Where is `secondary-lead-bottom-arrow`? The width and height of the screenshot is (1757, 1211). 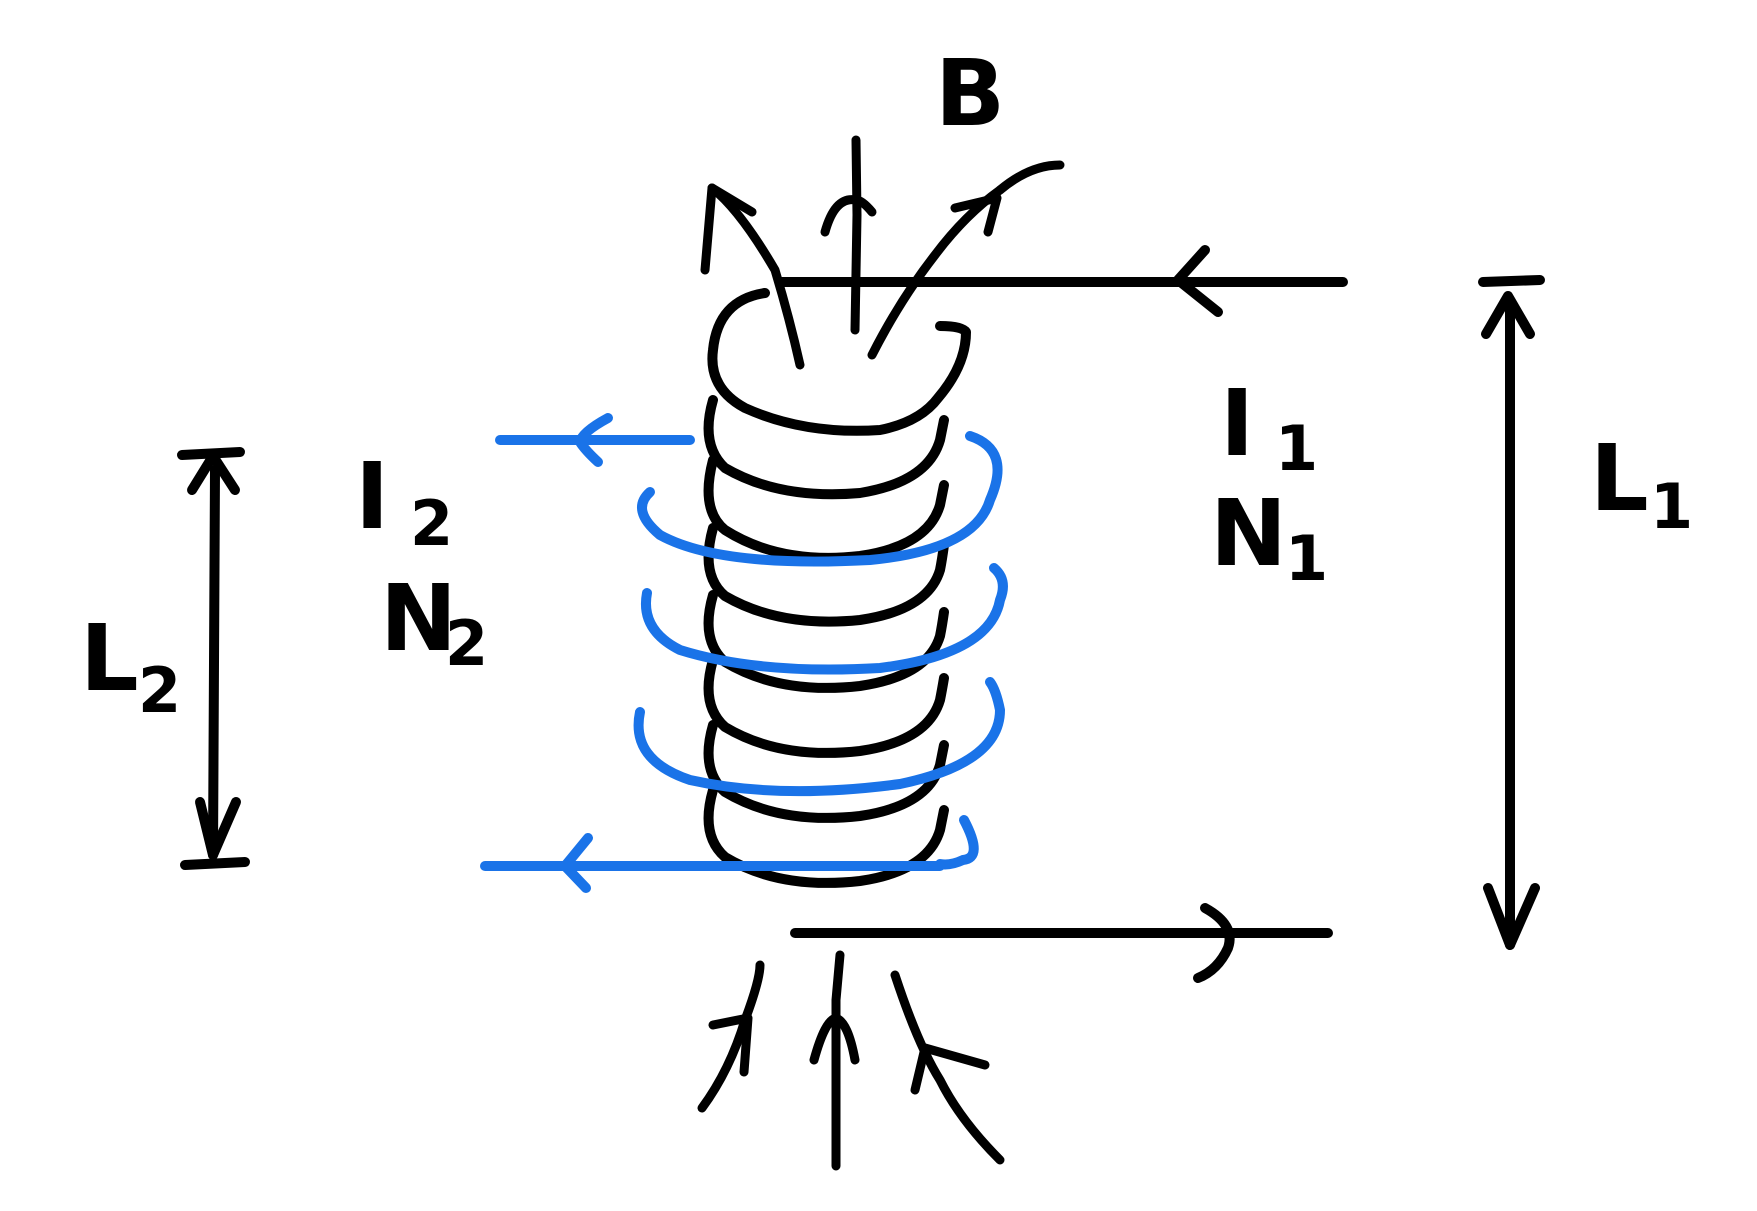 secondary-lead-bottom-arrow is located at coordinates (576, 863).